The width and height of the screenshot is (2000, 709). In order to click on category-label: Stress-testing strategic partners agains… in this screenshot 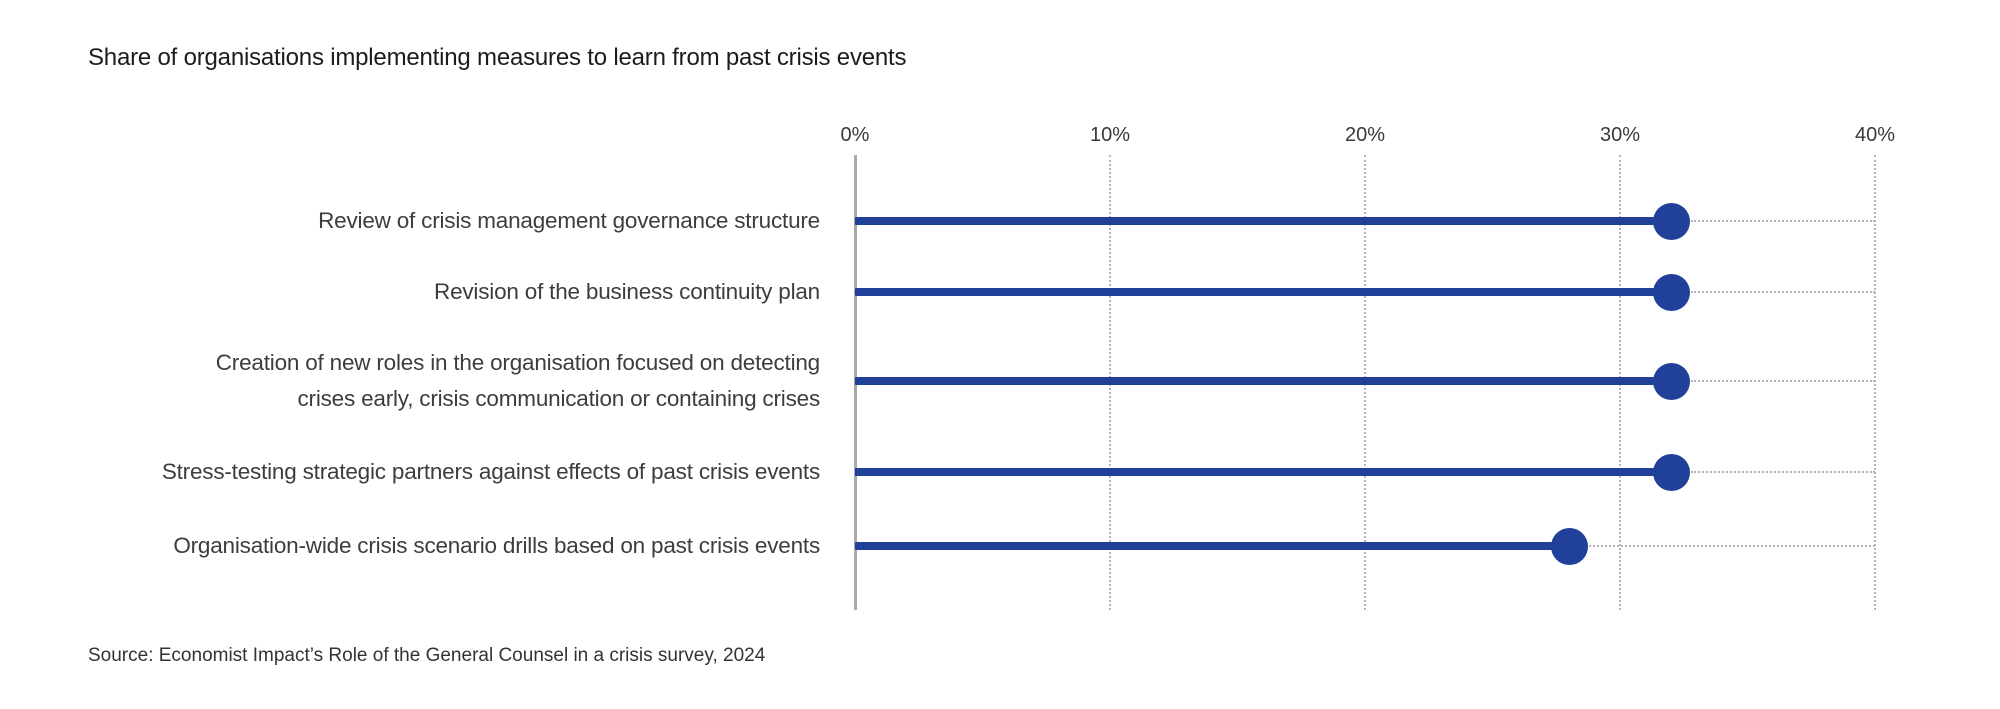, I will do `click(491, 472)`.